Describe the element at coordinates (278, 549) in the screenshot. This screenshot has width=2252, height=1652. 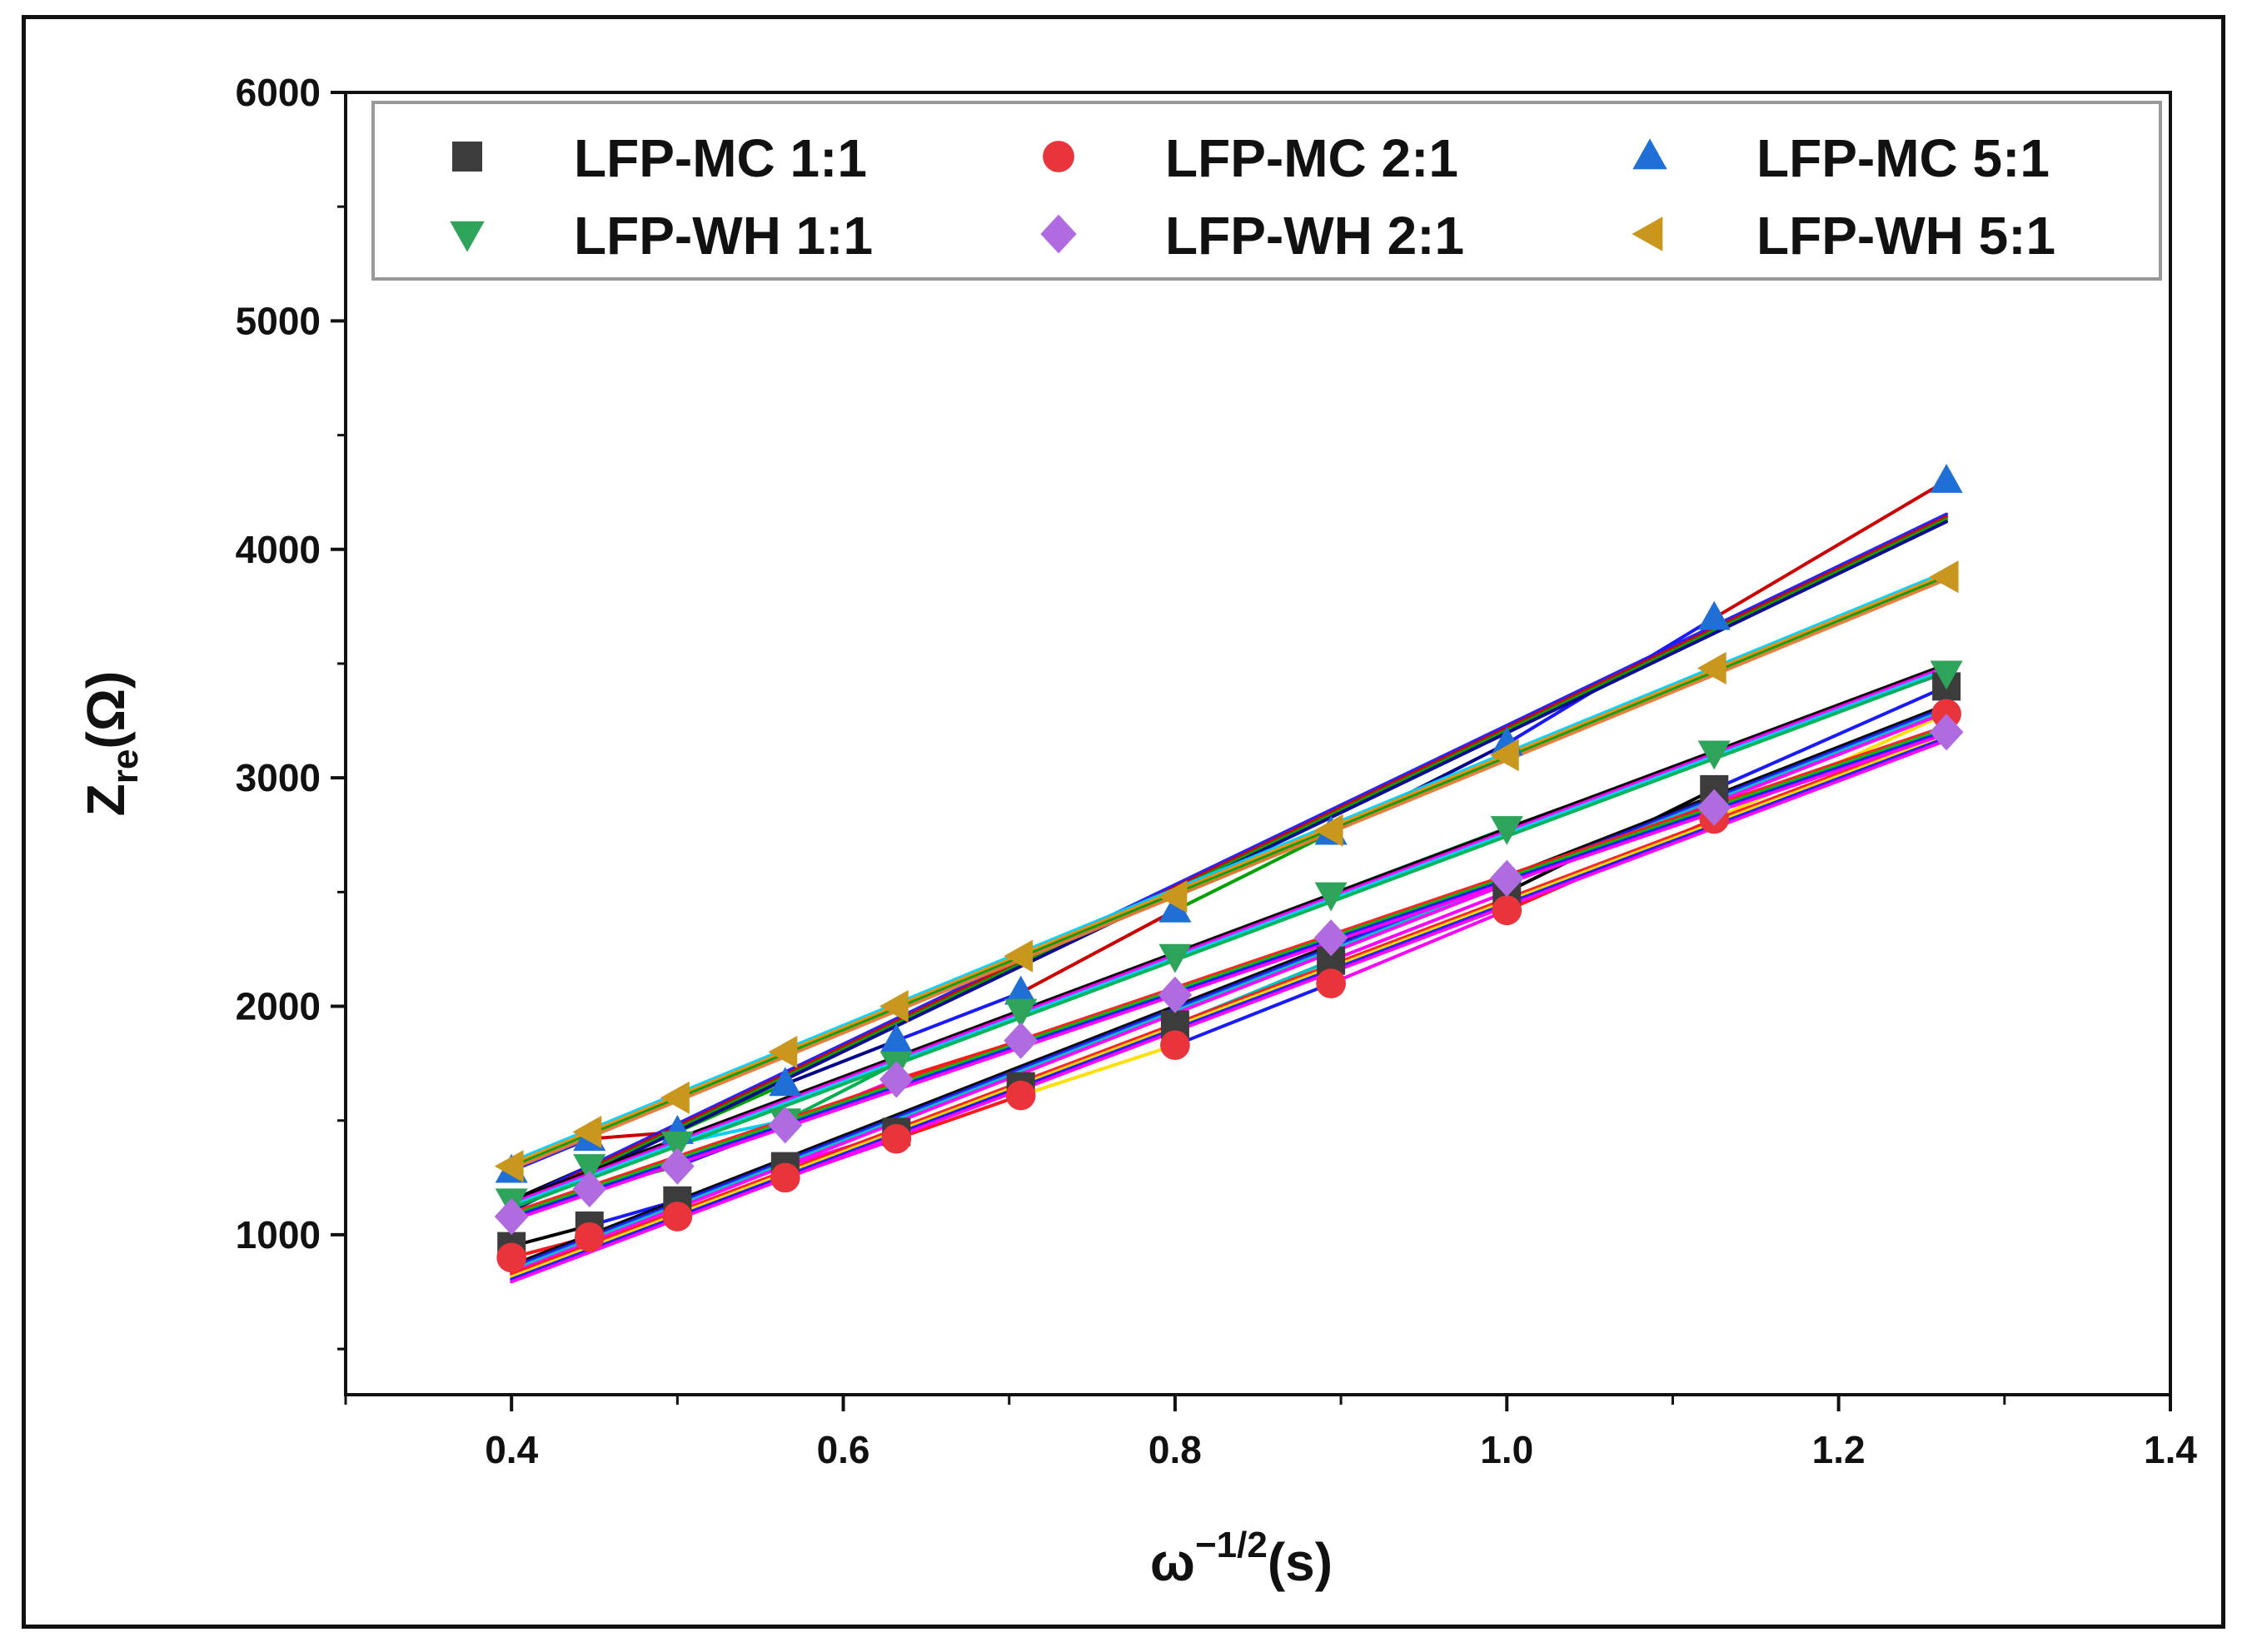
I see `y-tick-label: 4000` at that location.